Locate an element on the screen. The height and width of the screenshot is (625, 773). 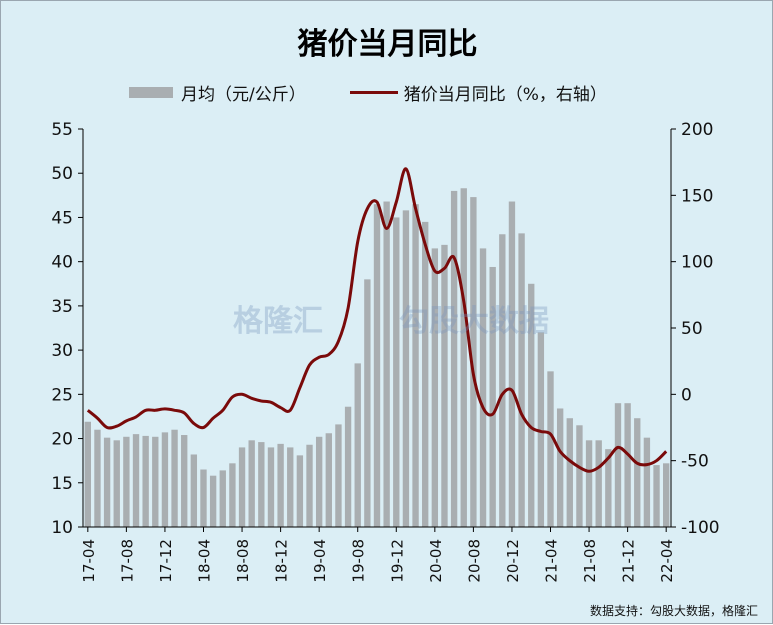
y-tick-label-left: 25 is located at coordinates (62, 395).